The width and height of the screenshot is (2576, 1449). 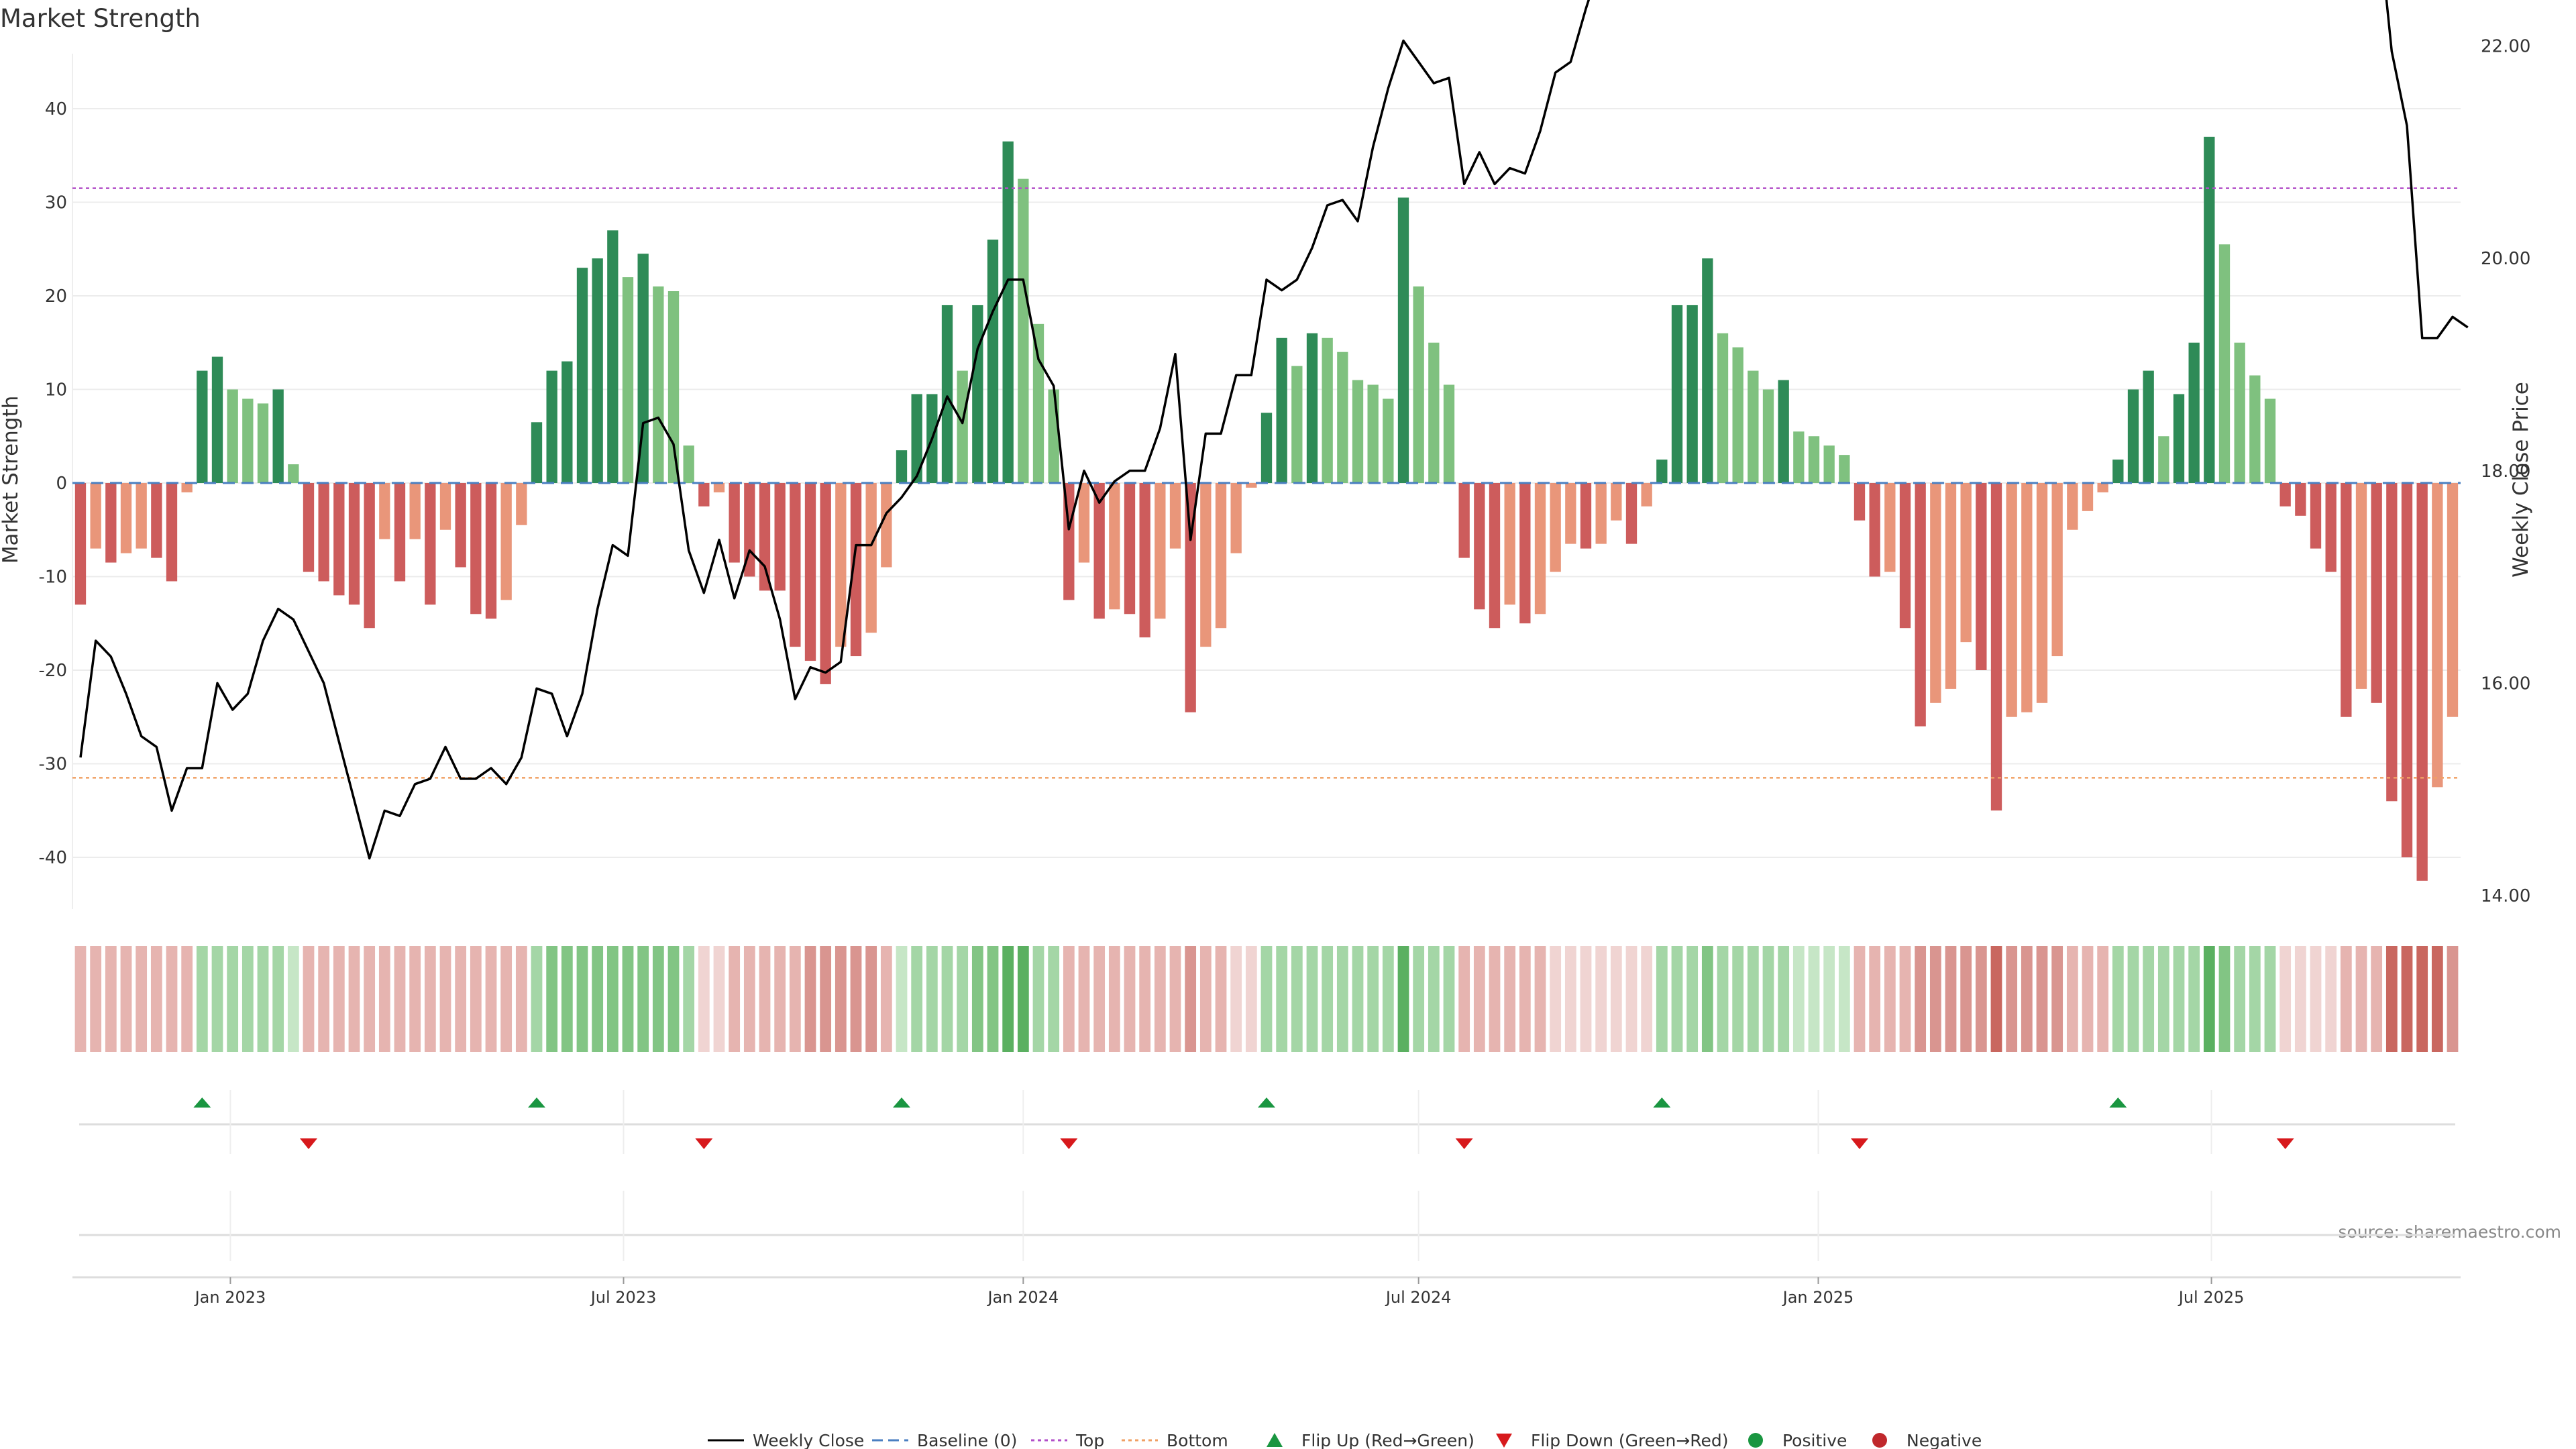 What do you see at coordinates (56, 109) in the screenshot?
I see `y-tick-label: 40` at bounding box center [56, 109].